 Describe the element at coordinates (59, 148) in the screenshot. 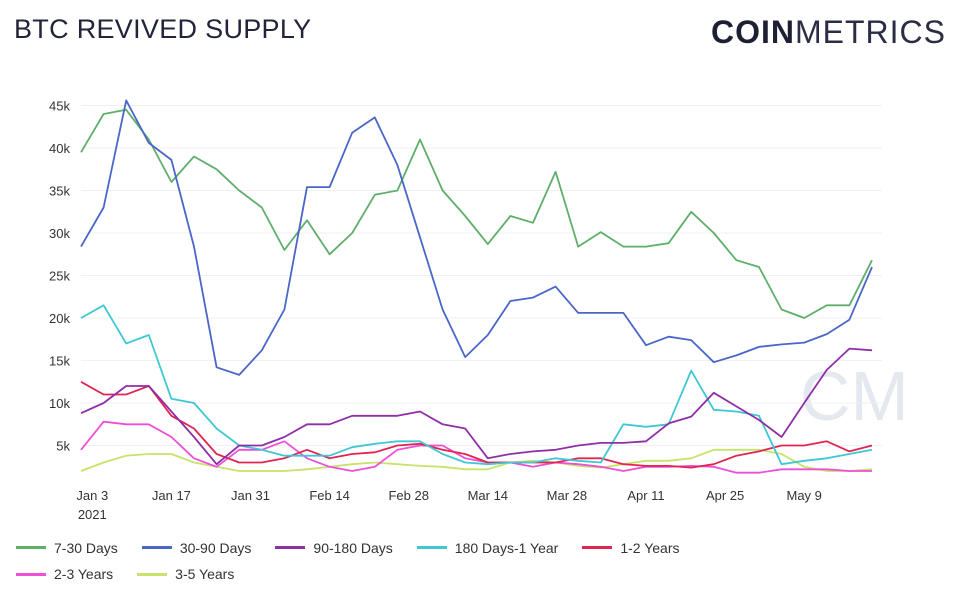

I see `y-tick-label: 40k` at that location.